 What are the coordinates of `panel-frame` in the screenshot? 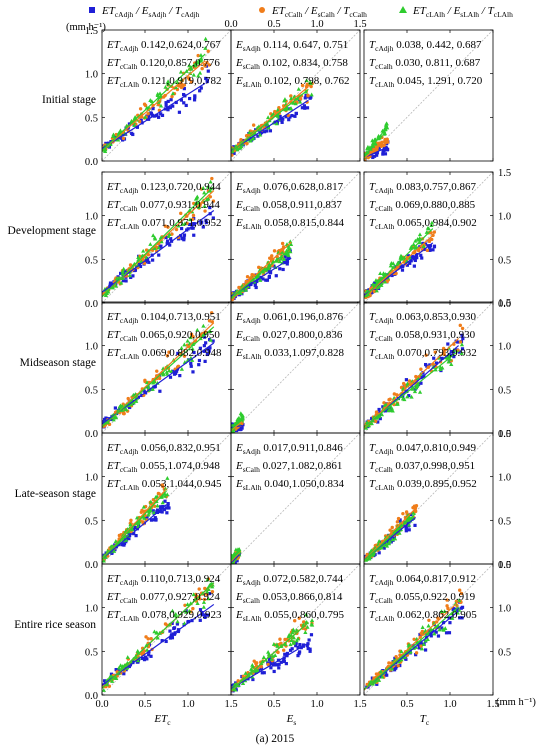 It's located at (295, 95).